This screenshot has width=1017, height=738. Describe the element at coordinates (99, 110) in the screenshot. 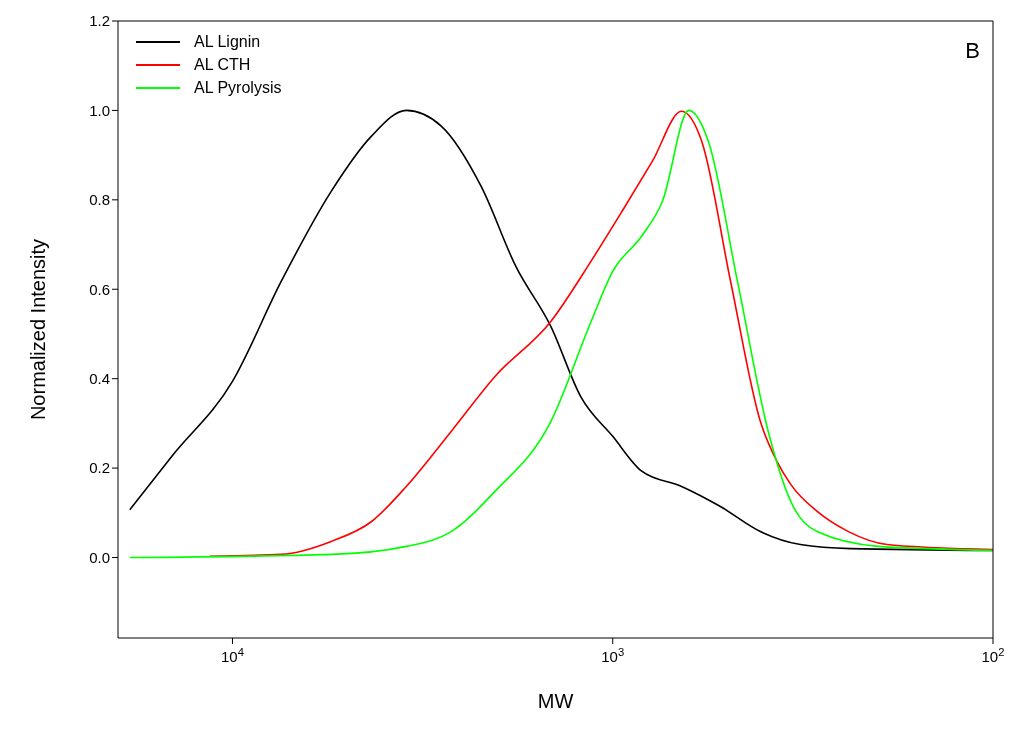

I see `y-tick-label: 1.0` at that location.